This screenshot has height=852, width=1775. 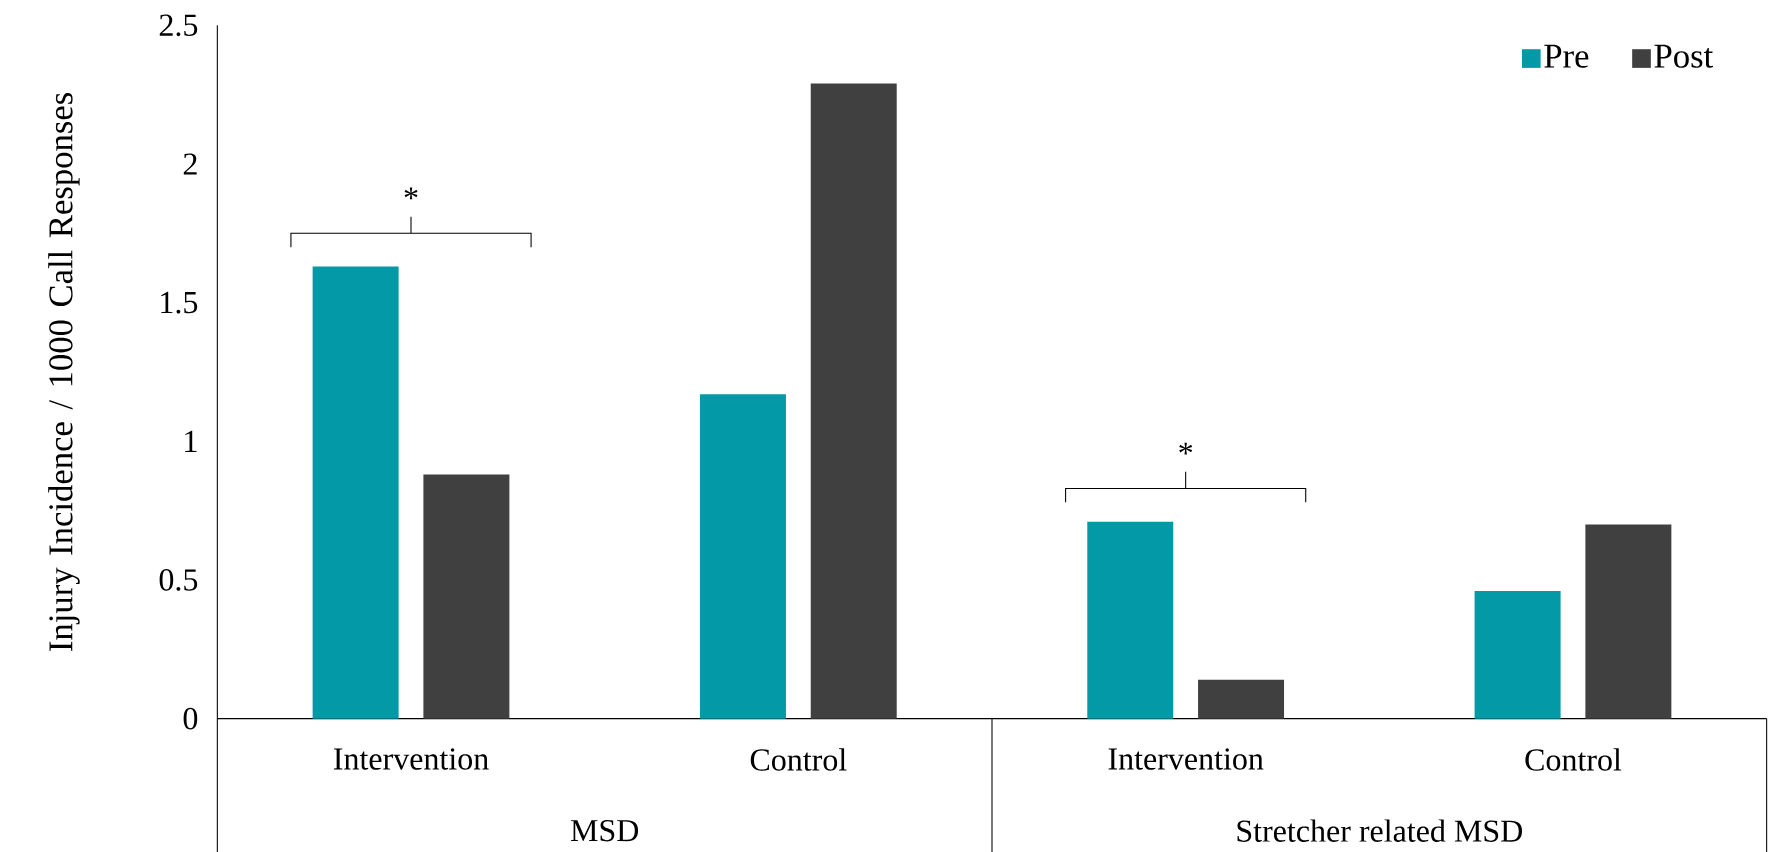 I want to click on y-axis-title: Injury Incidence / 1000 Call Responses, so click(x=64, y=372).